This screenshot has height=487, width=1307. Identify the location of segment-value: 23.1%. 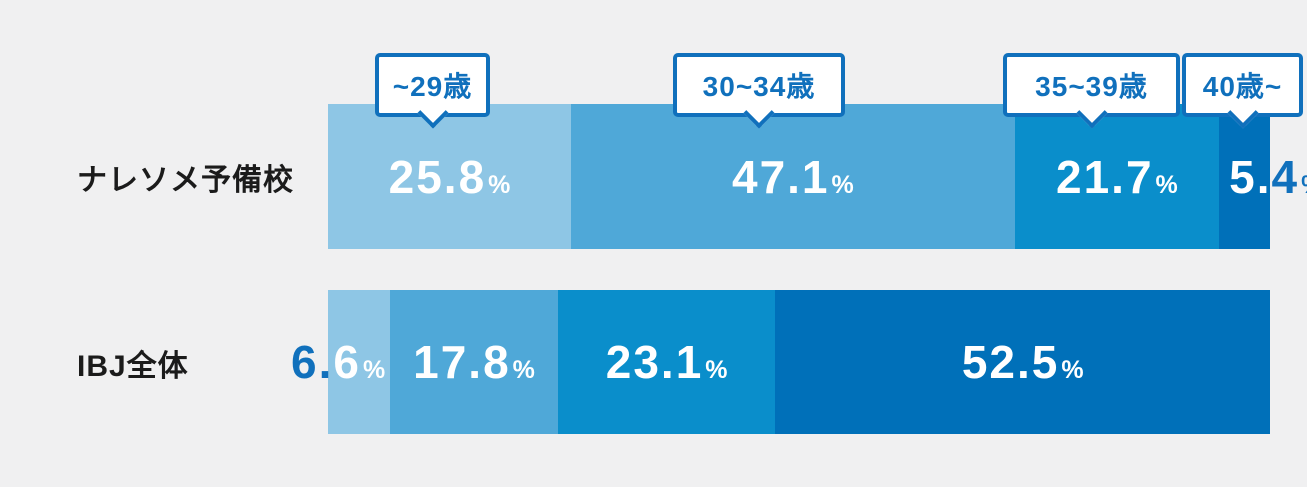
(667, 362).